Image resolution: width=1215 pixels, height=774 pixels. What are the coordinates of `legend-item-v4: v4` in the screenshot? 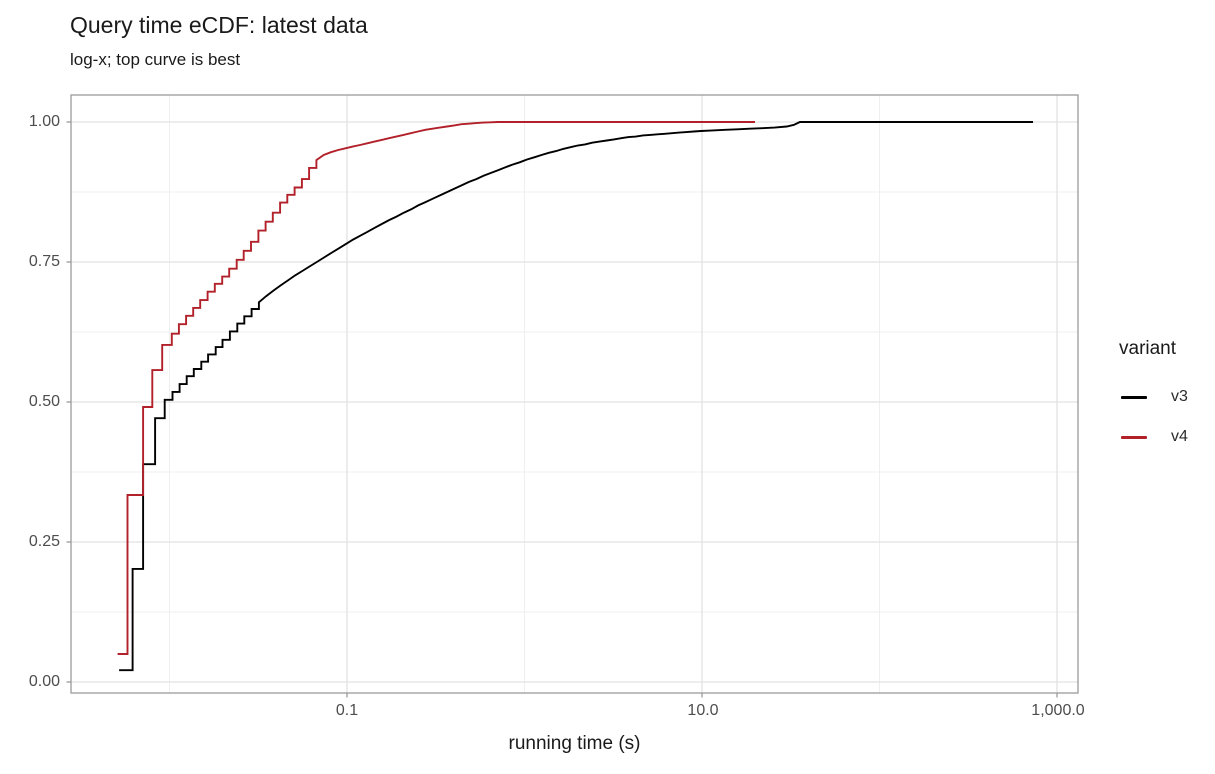 It's located at (1154, 437).